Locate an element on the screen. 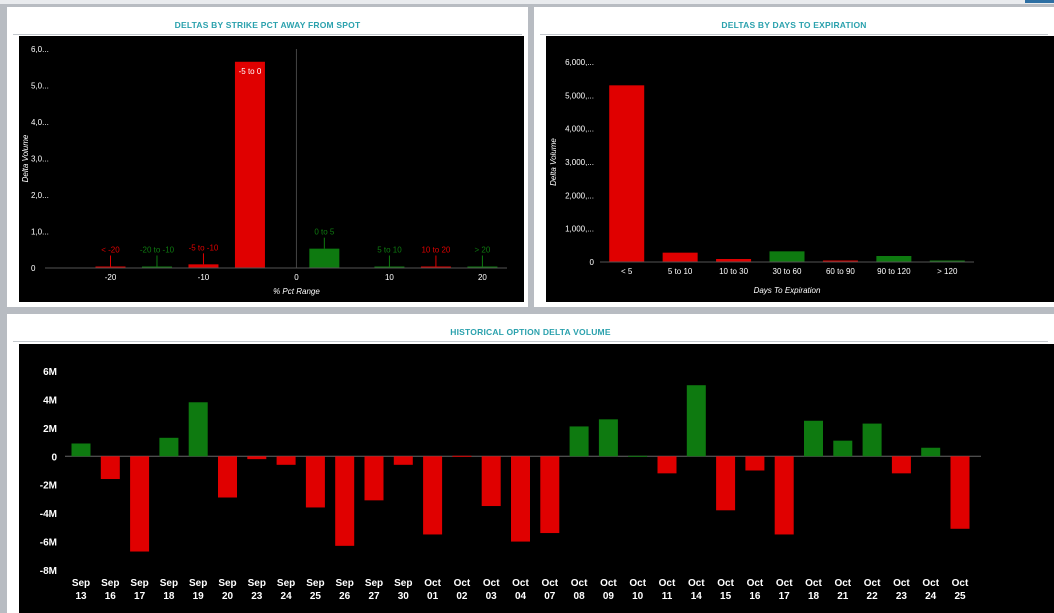 This screenshot has width=1054, height=613. x-tick-day: 07 is located at coordinates (550, 596).